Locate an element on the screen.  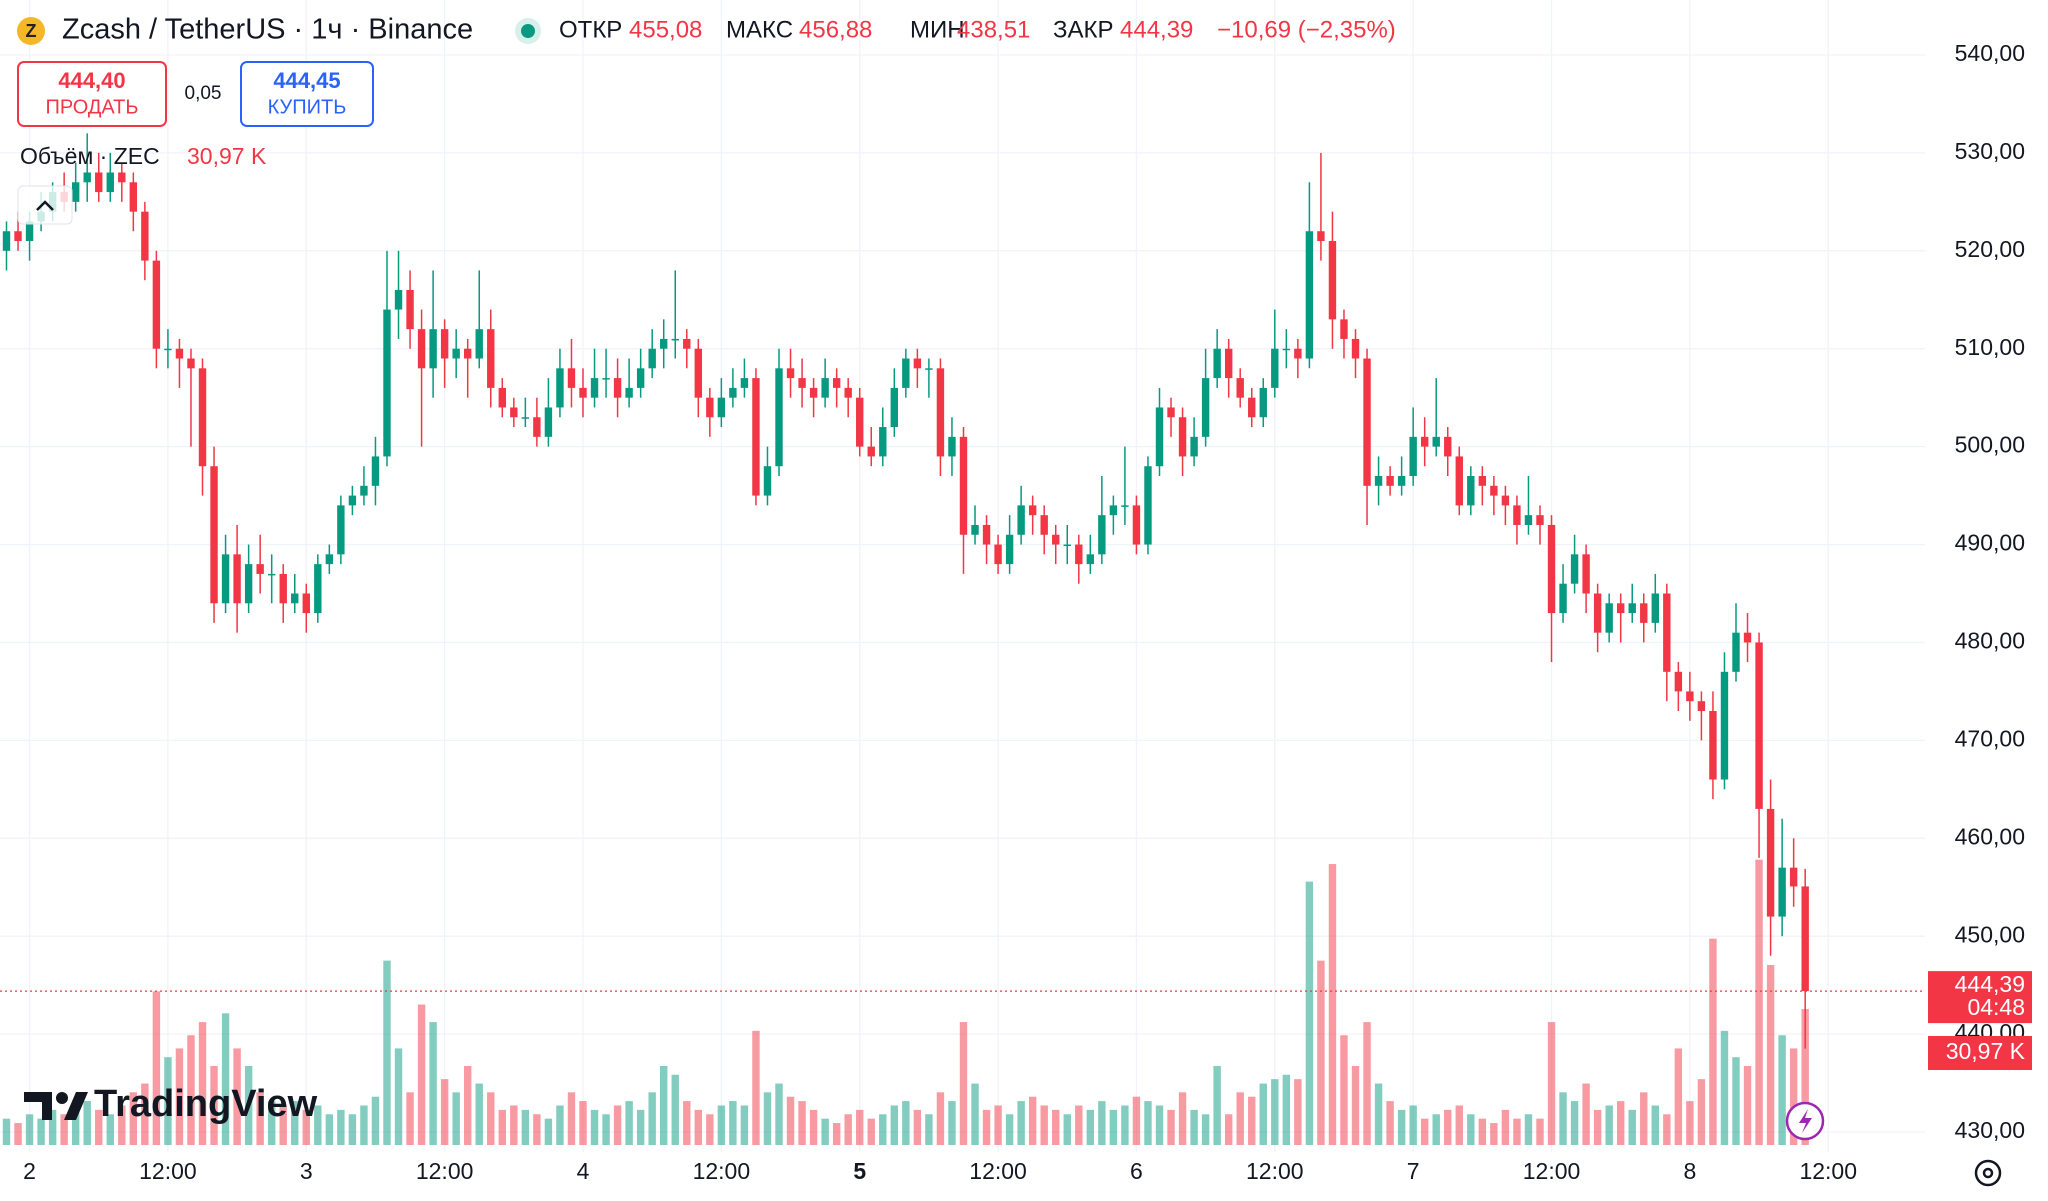
sell-button is located at coordinates (92, 94).